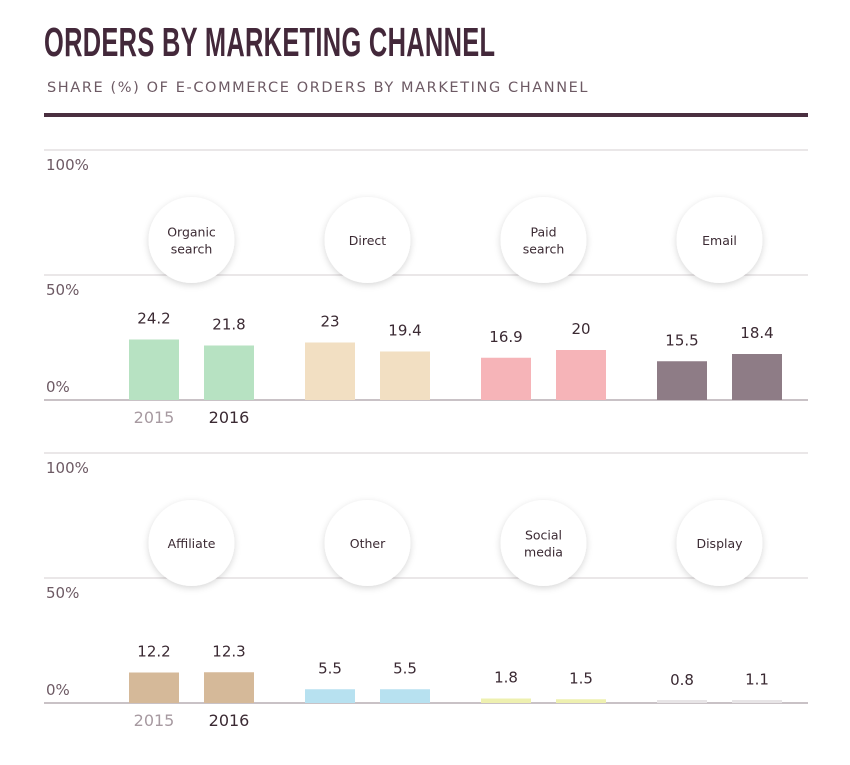 This screenshot has width=850, height=765. I want to click on category-group: Display 0.8 1.1, so click(719, 601).